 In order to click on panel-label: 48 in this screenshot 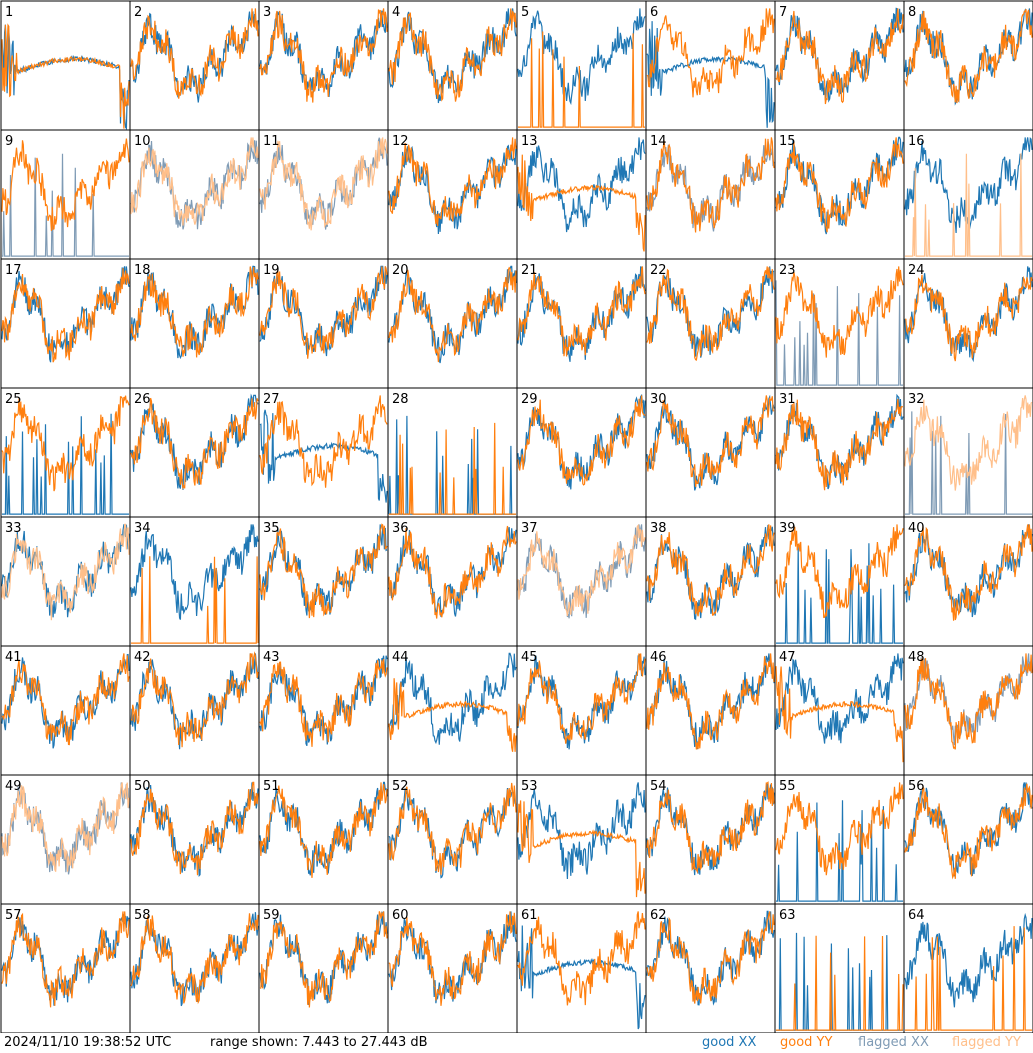, I will do `click(916, 657)`.